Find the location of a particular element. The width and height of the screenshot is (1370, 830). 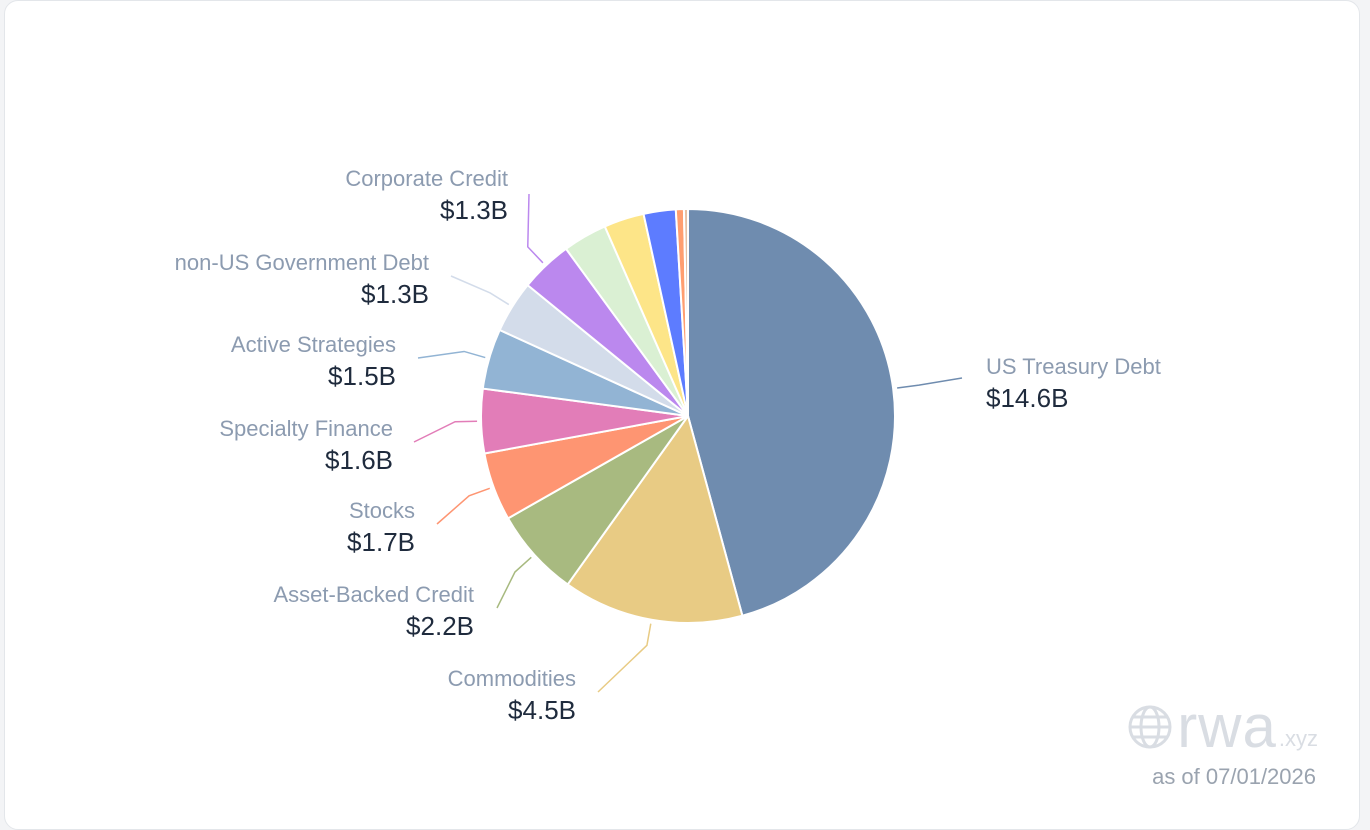

watermark-tld: .xyz is located at coordinates (1298, 738).